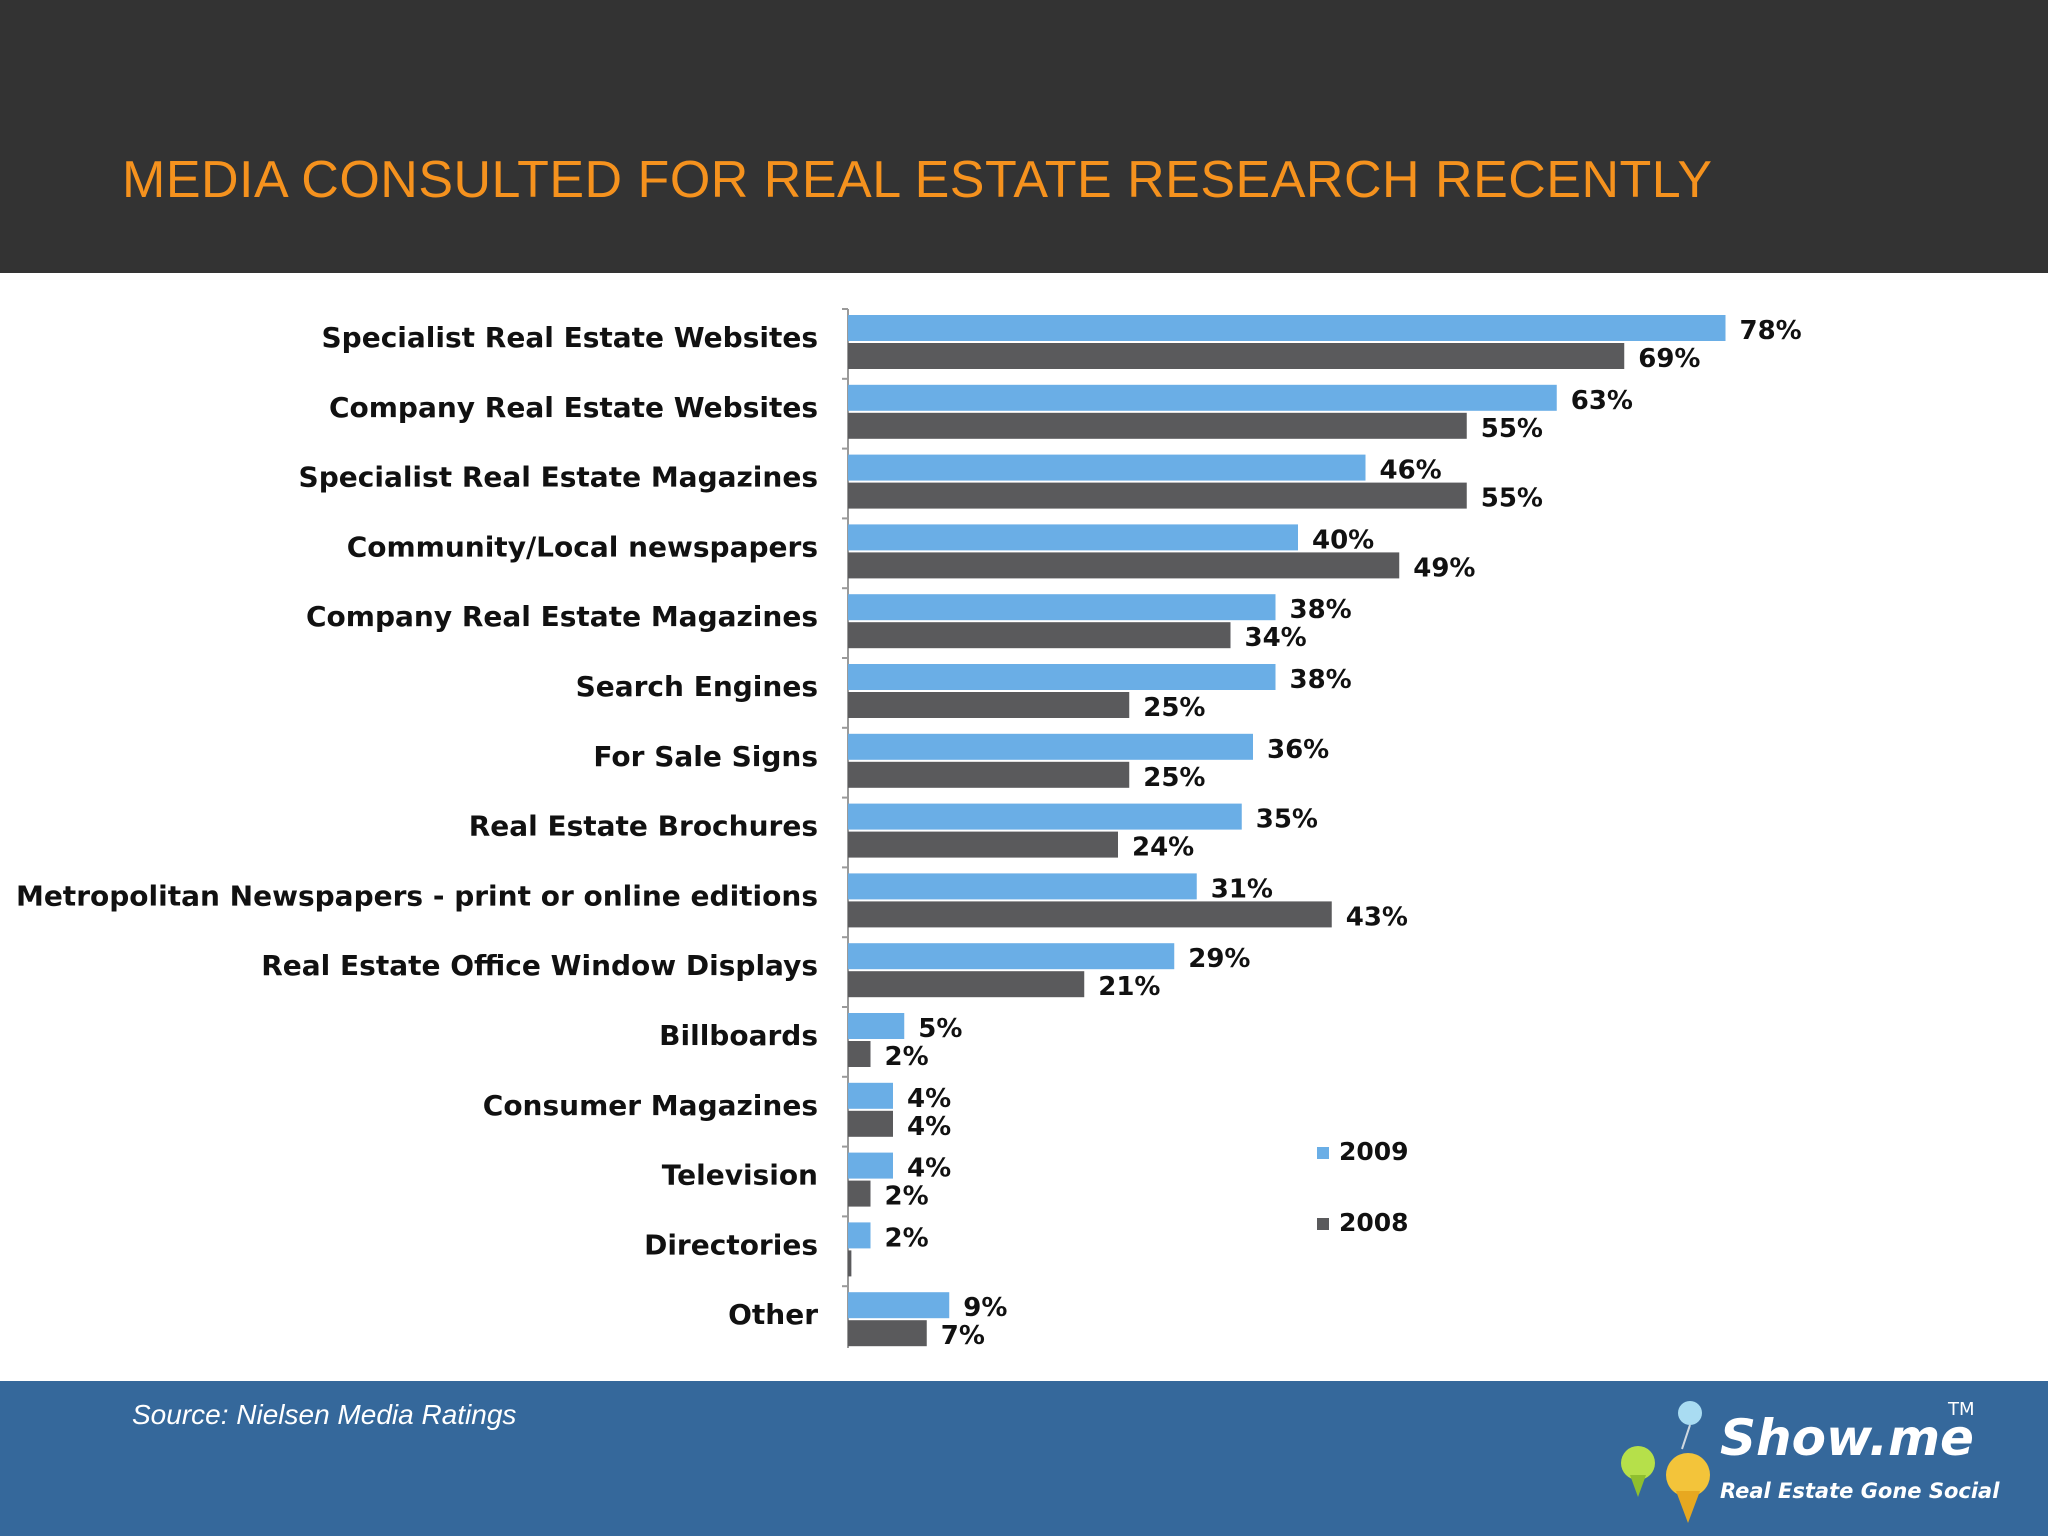 The width and height of the screenshot is (2048, 1536). Describe the element at coordinates (697, 686) in the screenshot. I see `category-label: Search Engines` at that location.